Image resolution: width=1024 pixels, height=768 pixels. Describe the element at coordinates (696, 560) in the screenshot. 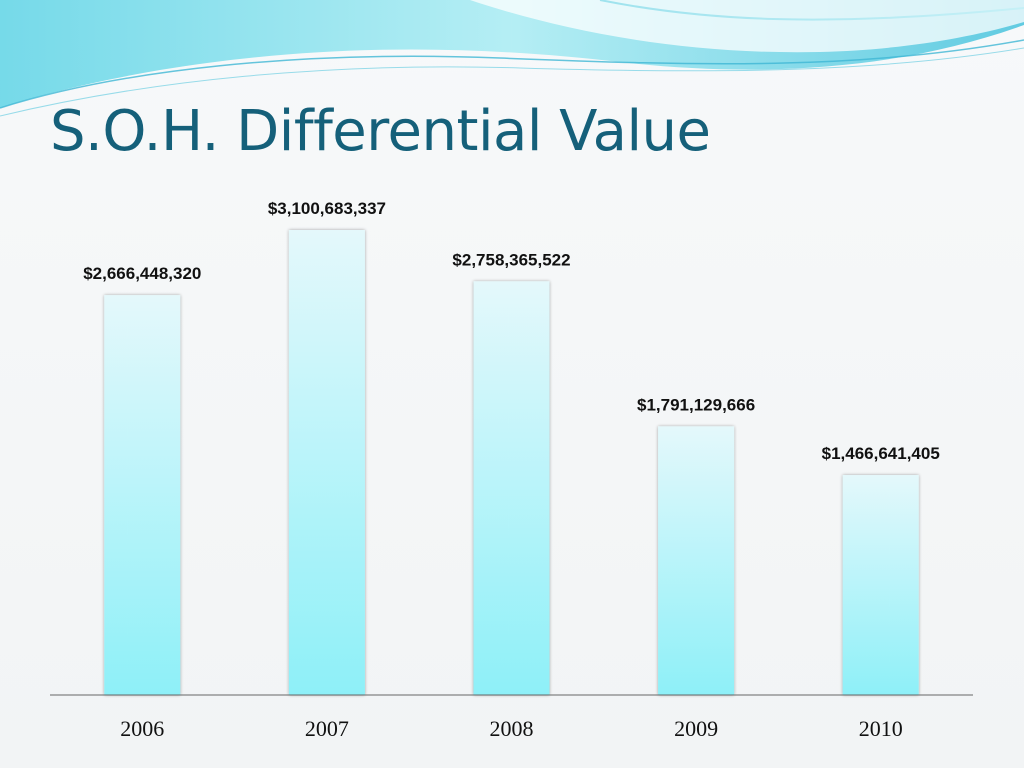

I see `bar-2009` at that location.